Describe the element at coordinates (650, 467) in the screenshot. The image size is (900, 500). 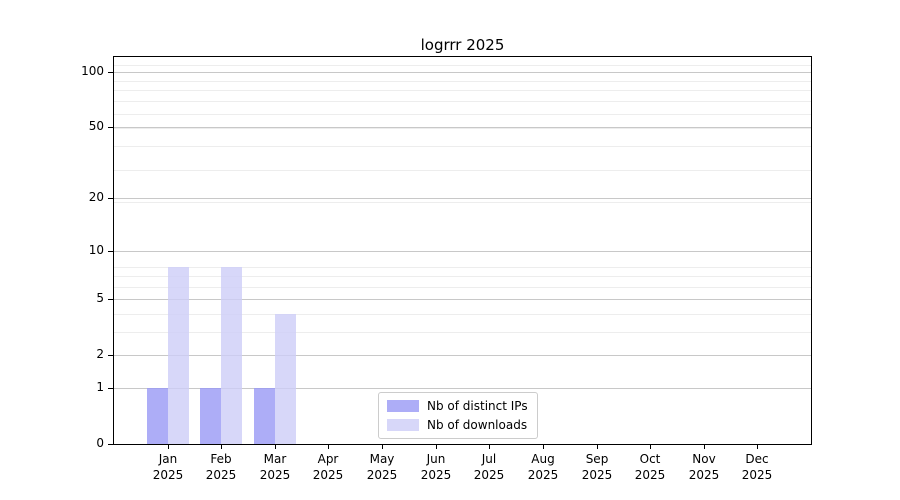
I see `x-tick-label: Oct 2025` at that location.